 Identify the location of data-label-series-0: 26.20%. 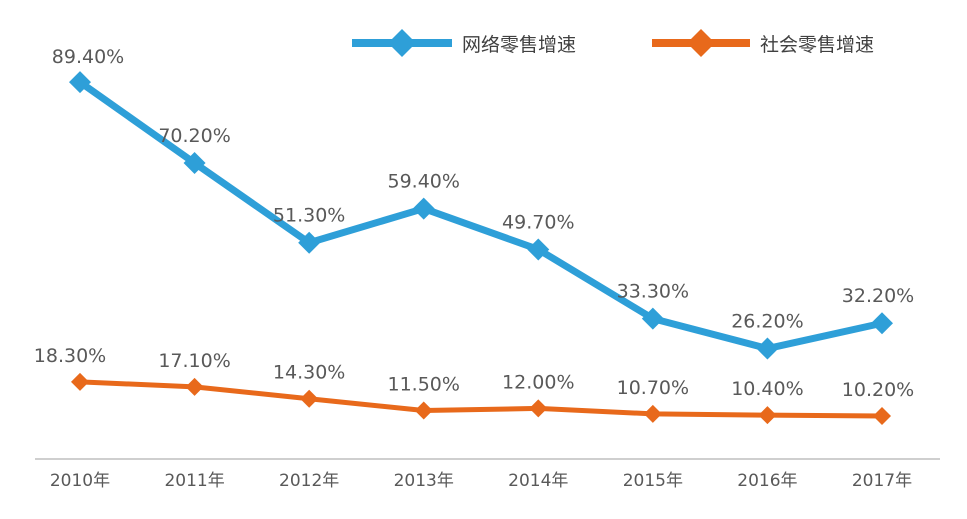
(767, 322).